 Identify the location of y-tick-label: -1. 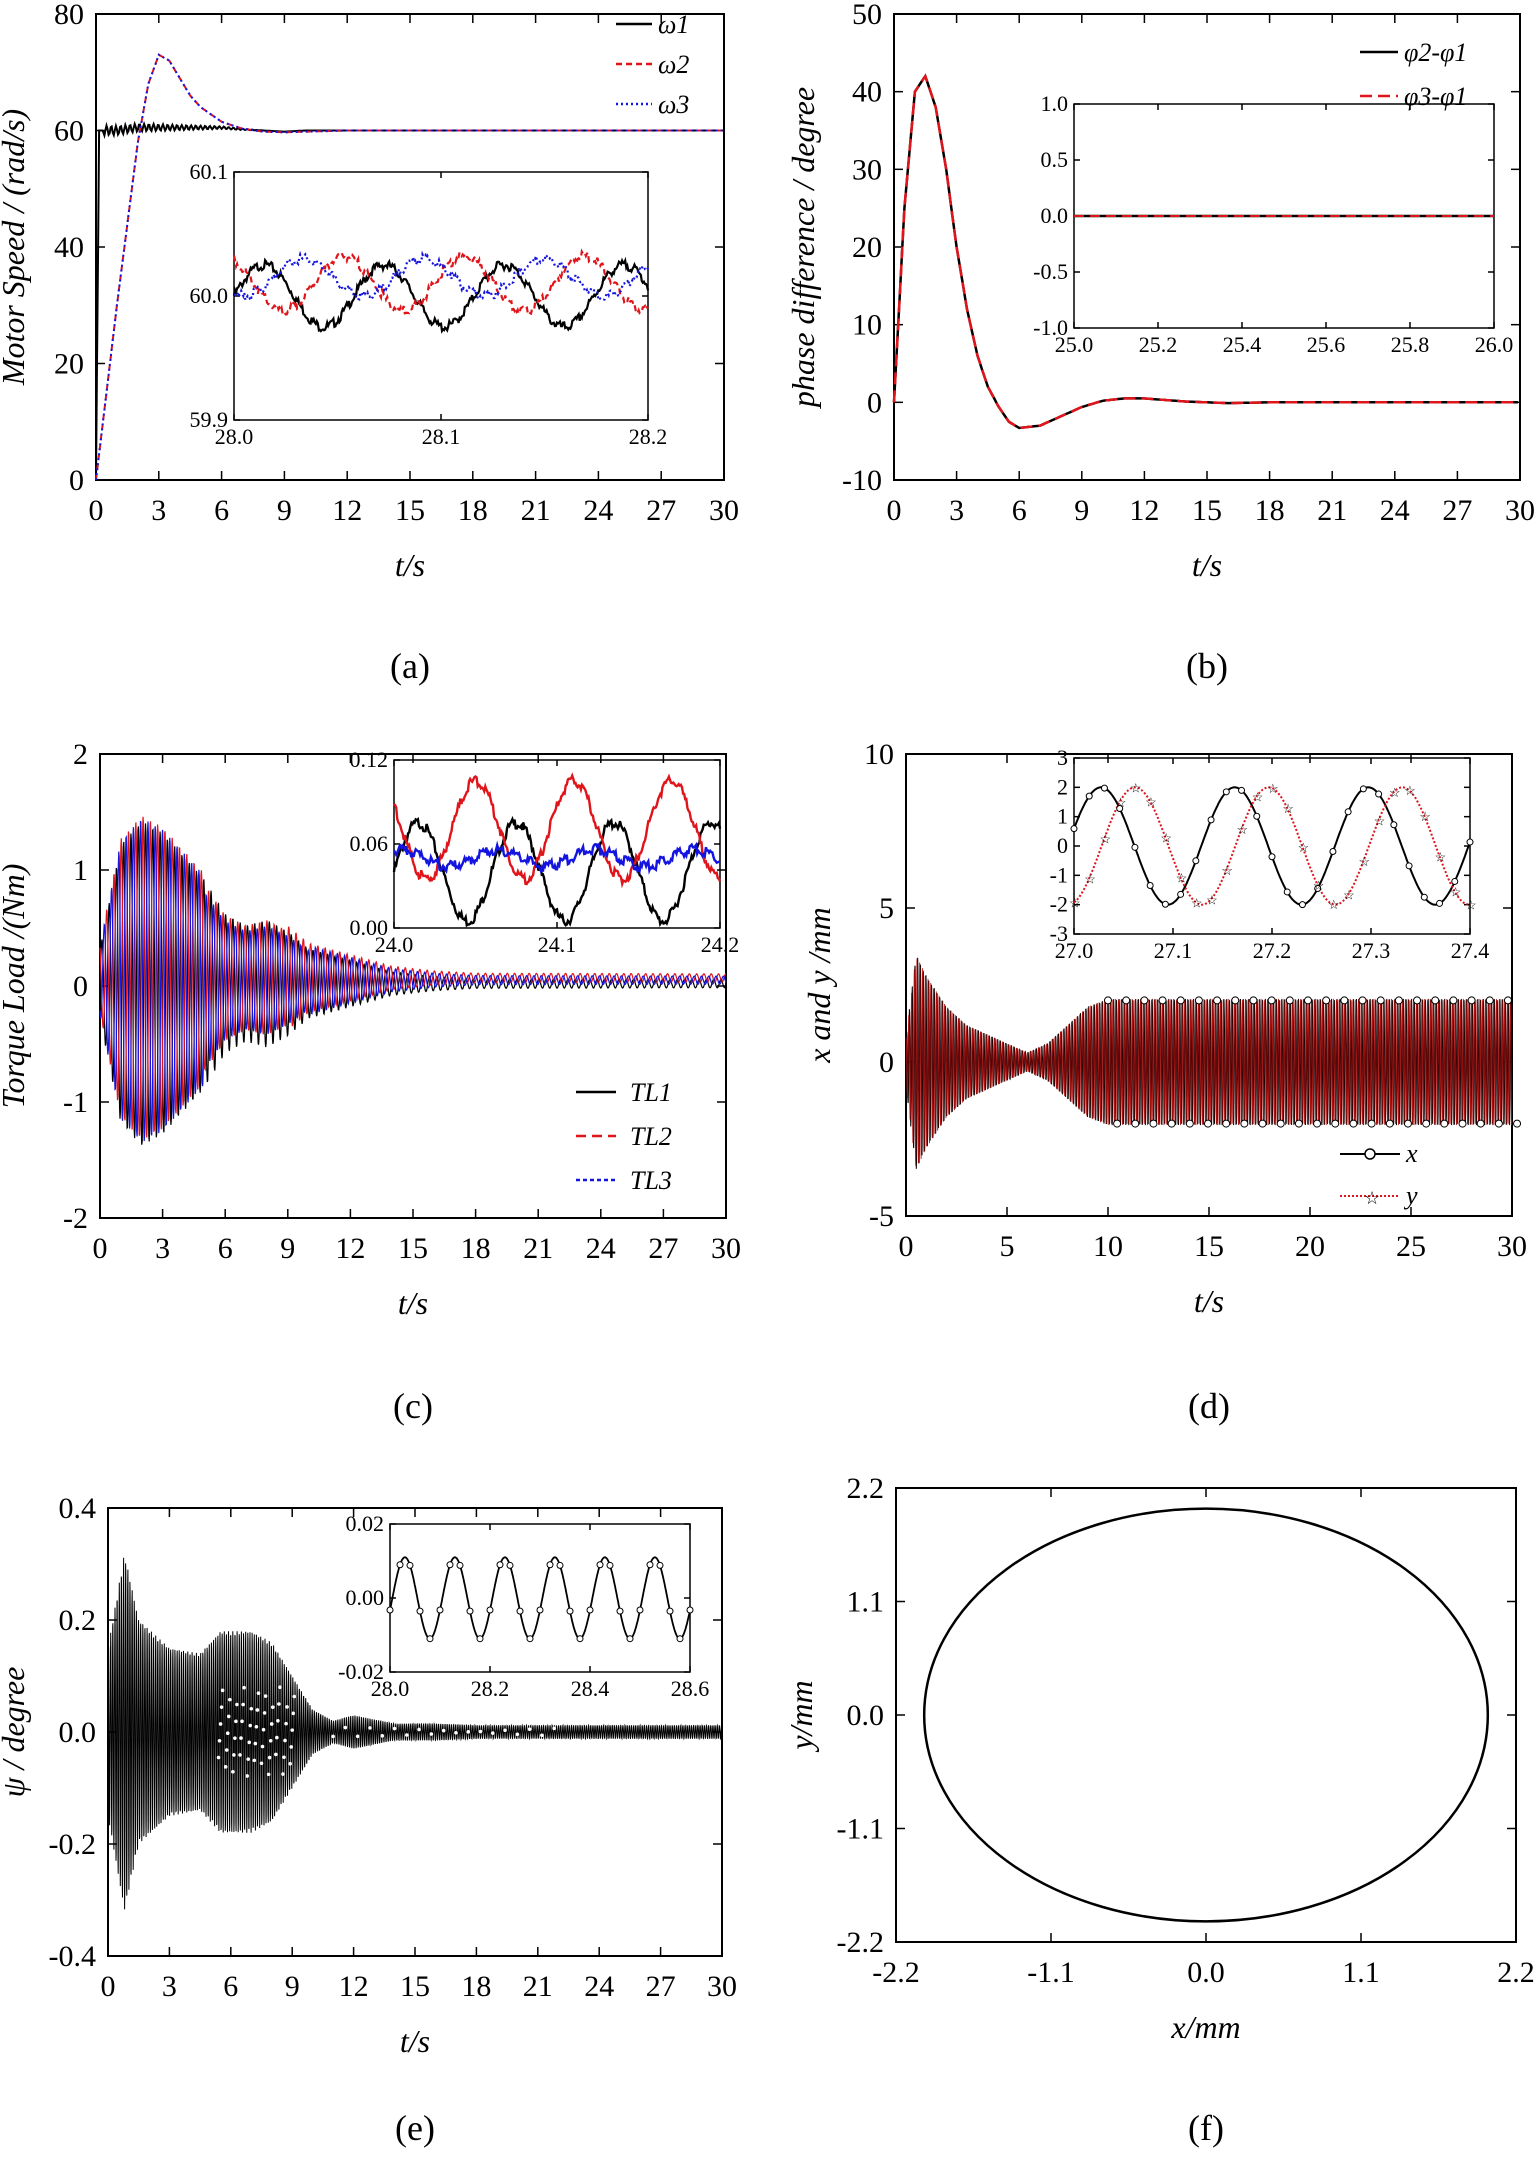
(1059, 874).